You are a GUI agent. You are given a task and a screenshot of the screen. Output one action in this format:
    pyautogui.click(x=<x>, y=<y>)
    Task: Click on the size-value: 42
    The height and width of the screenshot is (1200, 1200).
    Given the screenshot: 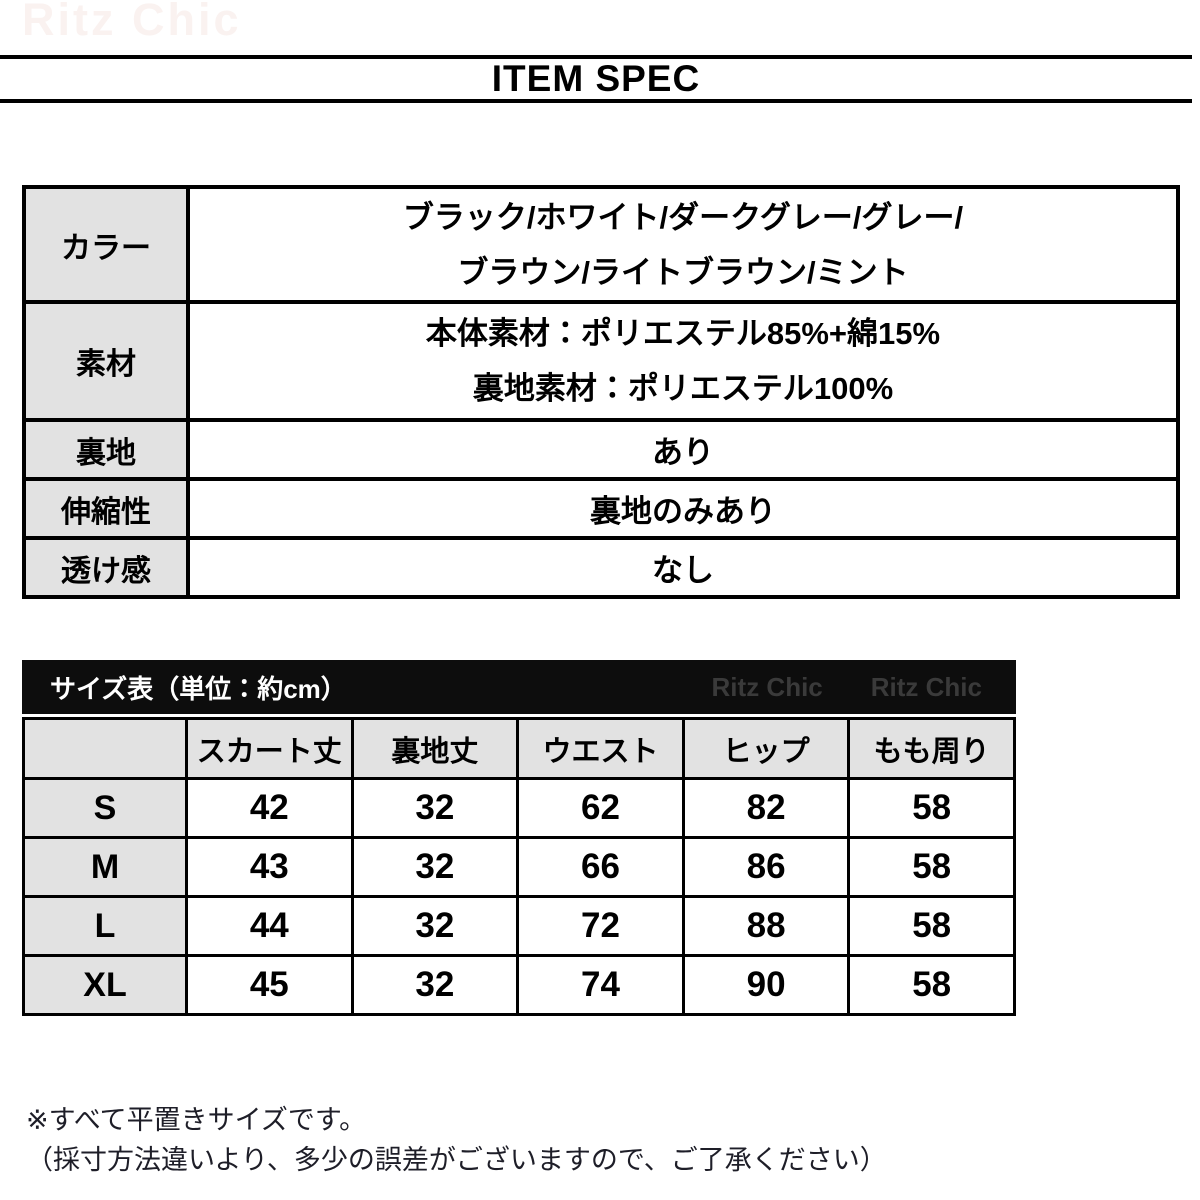 What is the action you would take?
    pyautogui.click(x=269, y=808)
    